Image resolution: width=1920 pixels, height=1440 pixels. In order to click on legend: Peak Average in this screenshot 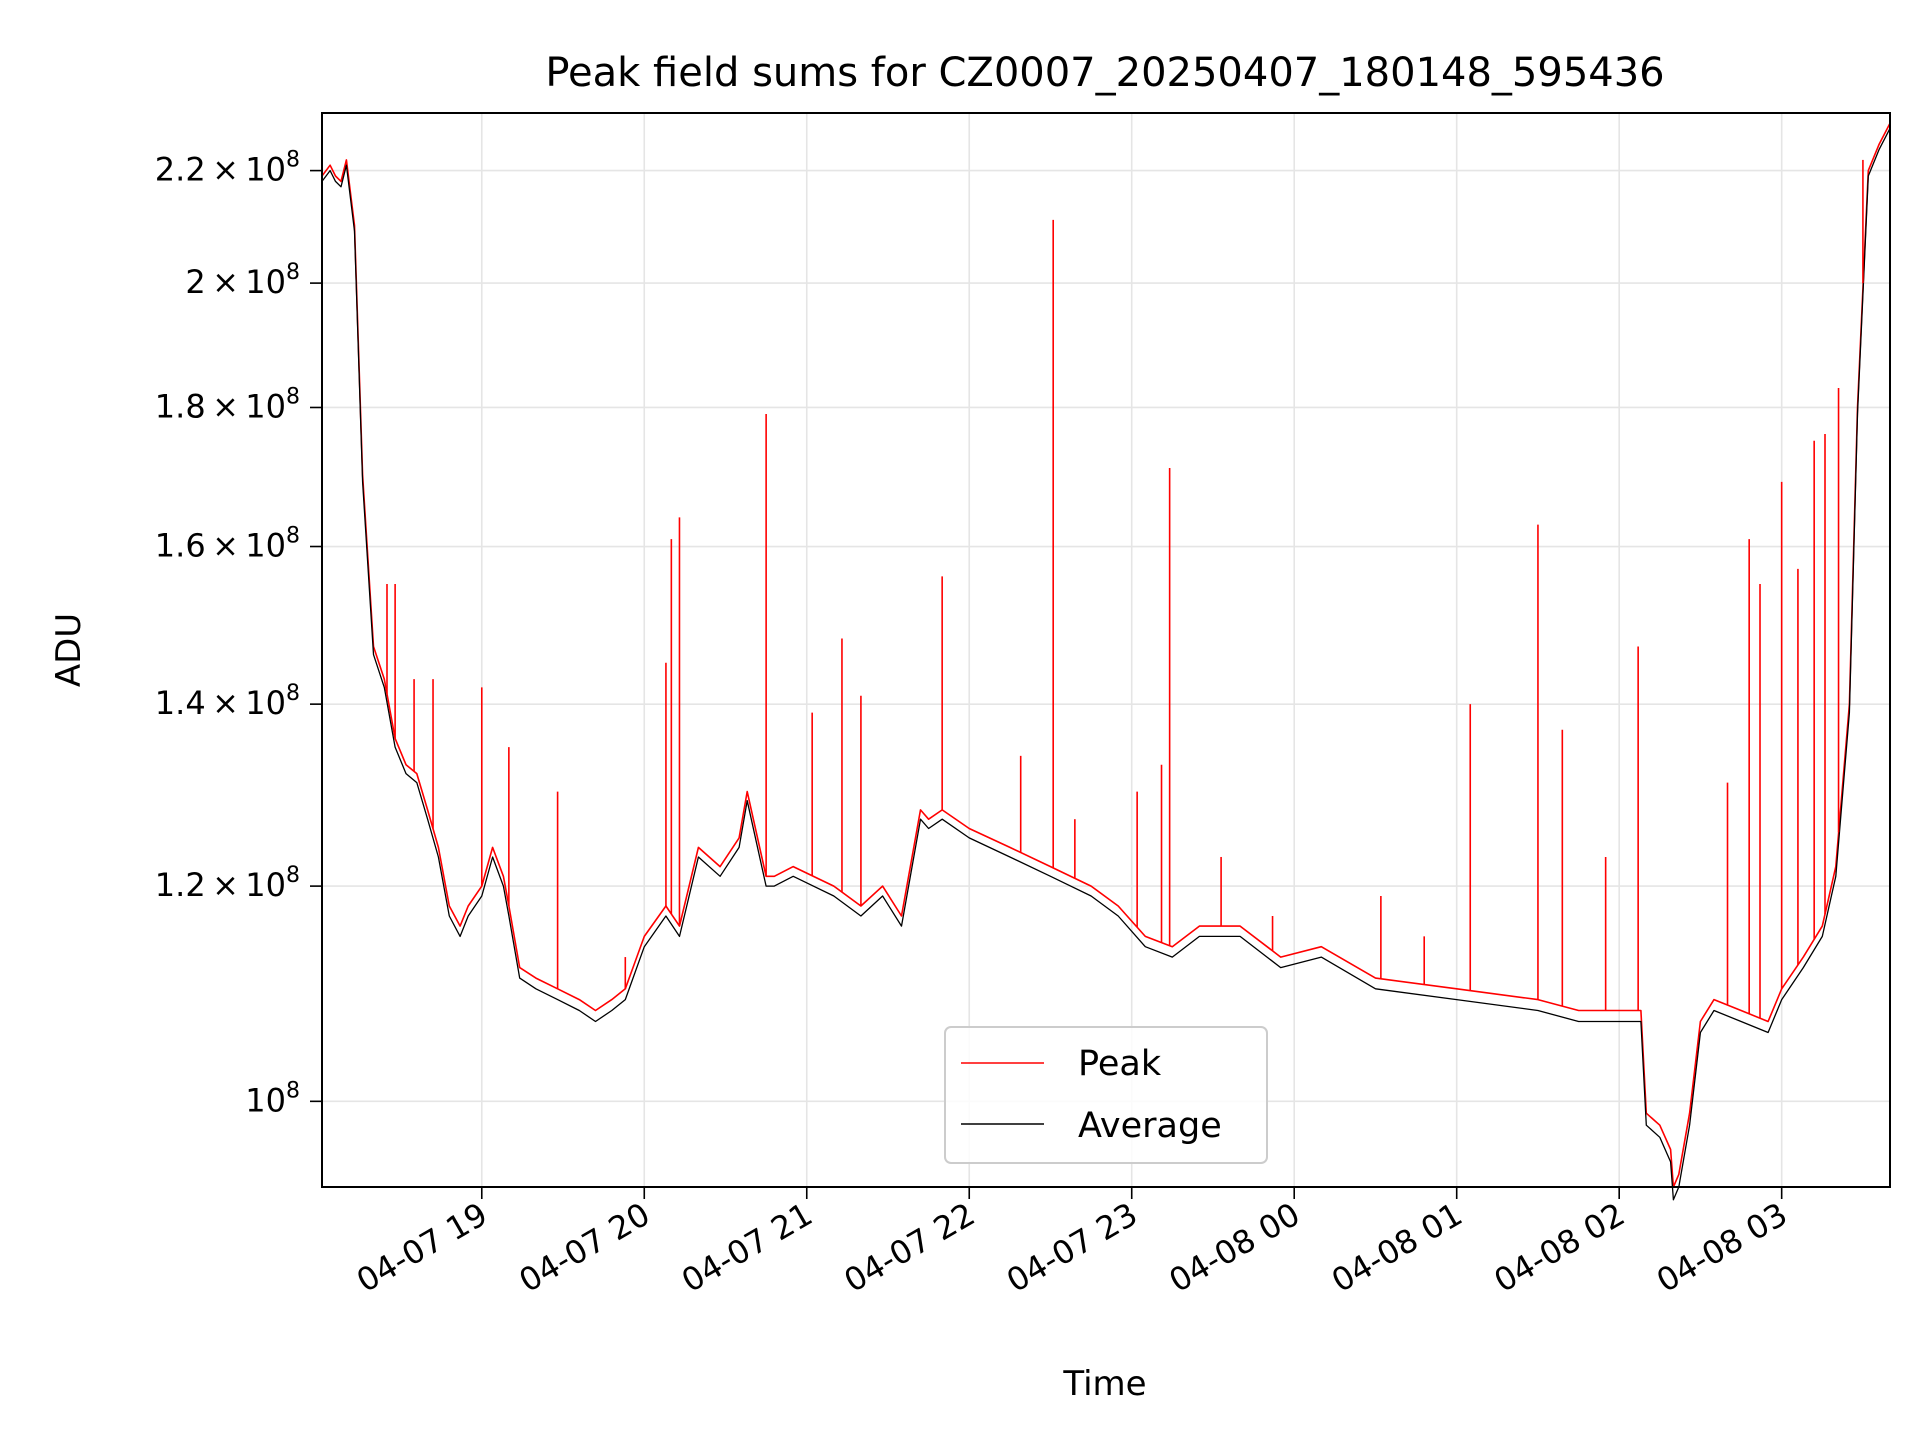, I will do `click(1106, 1095)`.